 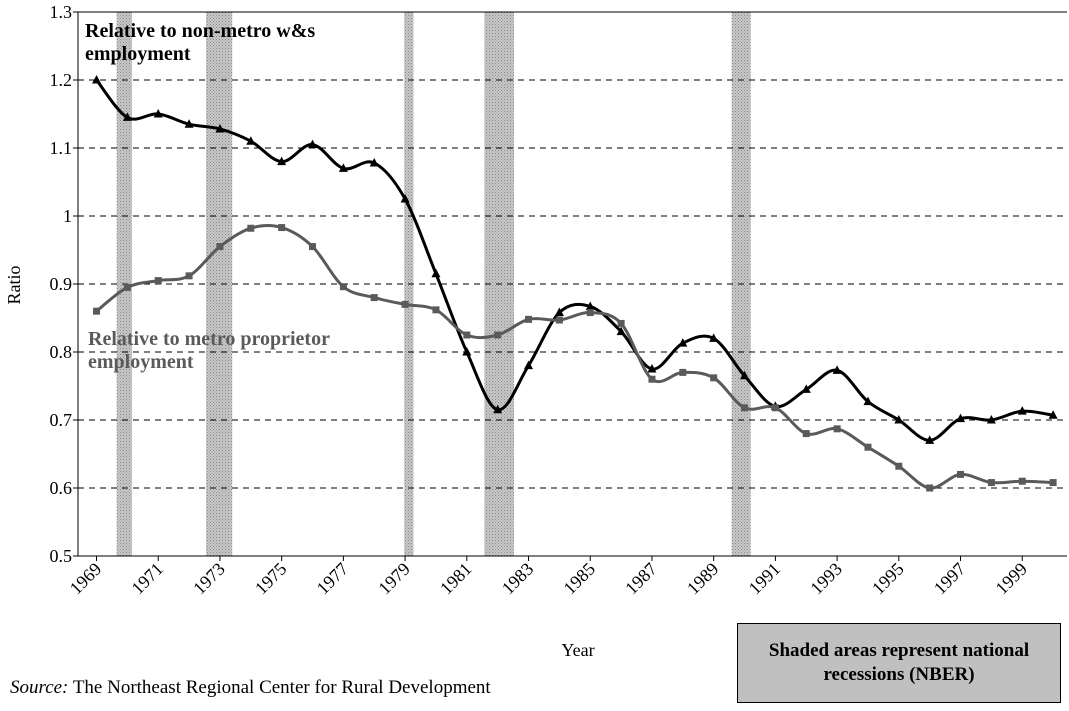 I want to click on y-tick-label: 1, so click(x=67, y=216).